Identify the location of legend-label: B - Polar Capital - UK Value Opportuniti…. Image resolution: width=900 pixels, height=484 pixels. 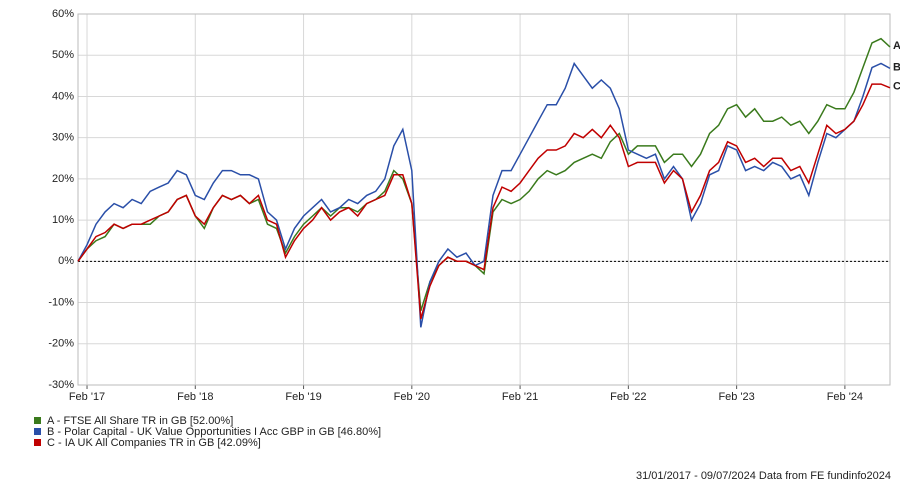
(214, 432).